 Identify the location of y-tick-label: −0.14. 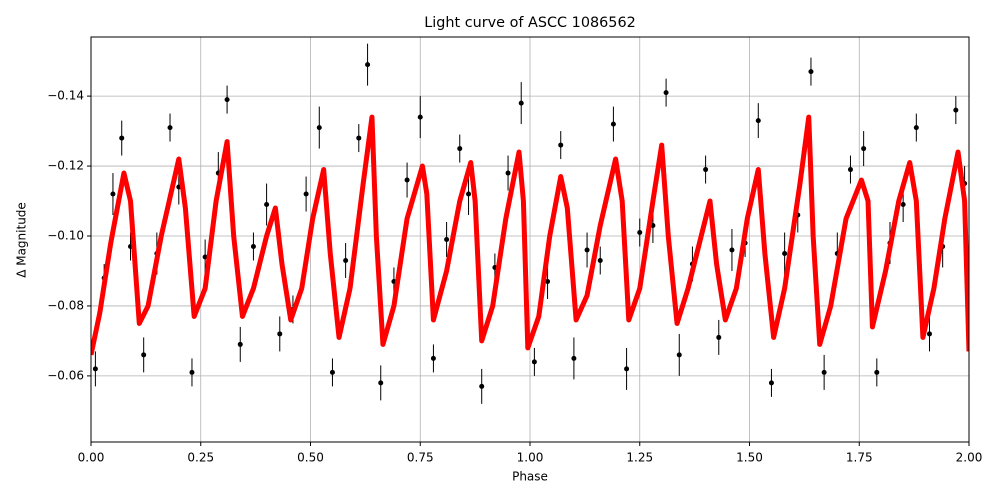
(65, 96).